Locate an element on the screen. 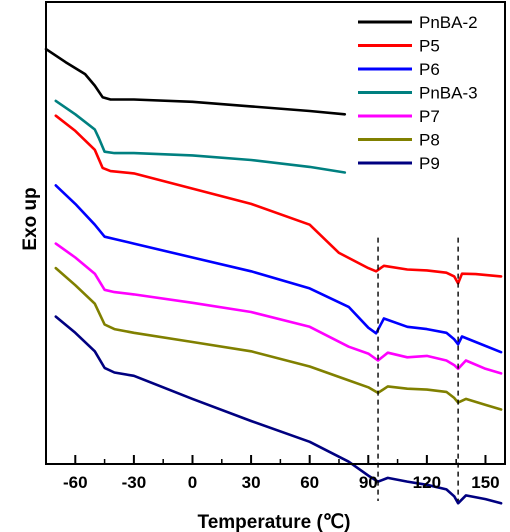 Image resolution: width=510 pixels, height=532 pixels. legend-label-2: P6 is located at coordinates (429, 69).